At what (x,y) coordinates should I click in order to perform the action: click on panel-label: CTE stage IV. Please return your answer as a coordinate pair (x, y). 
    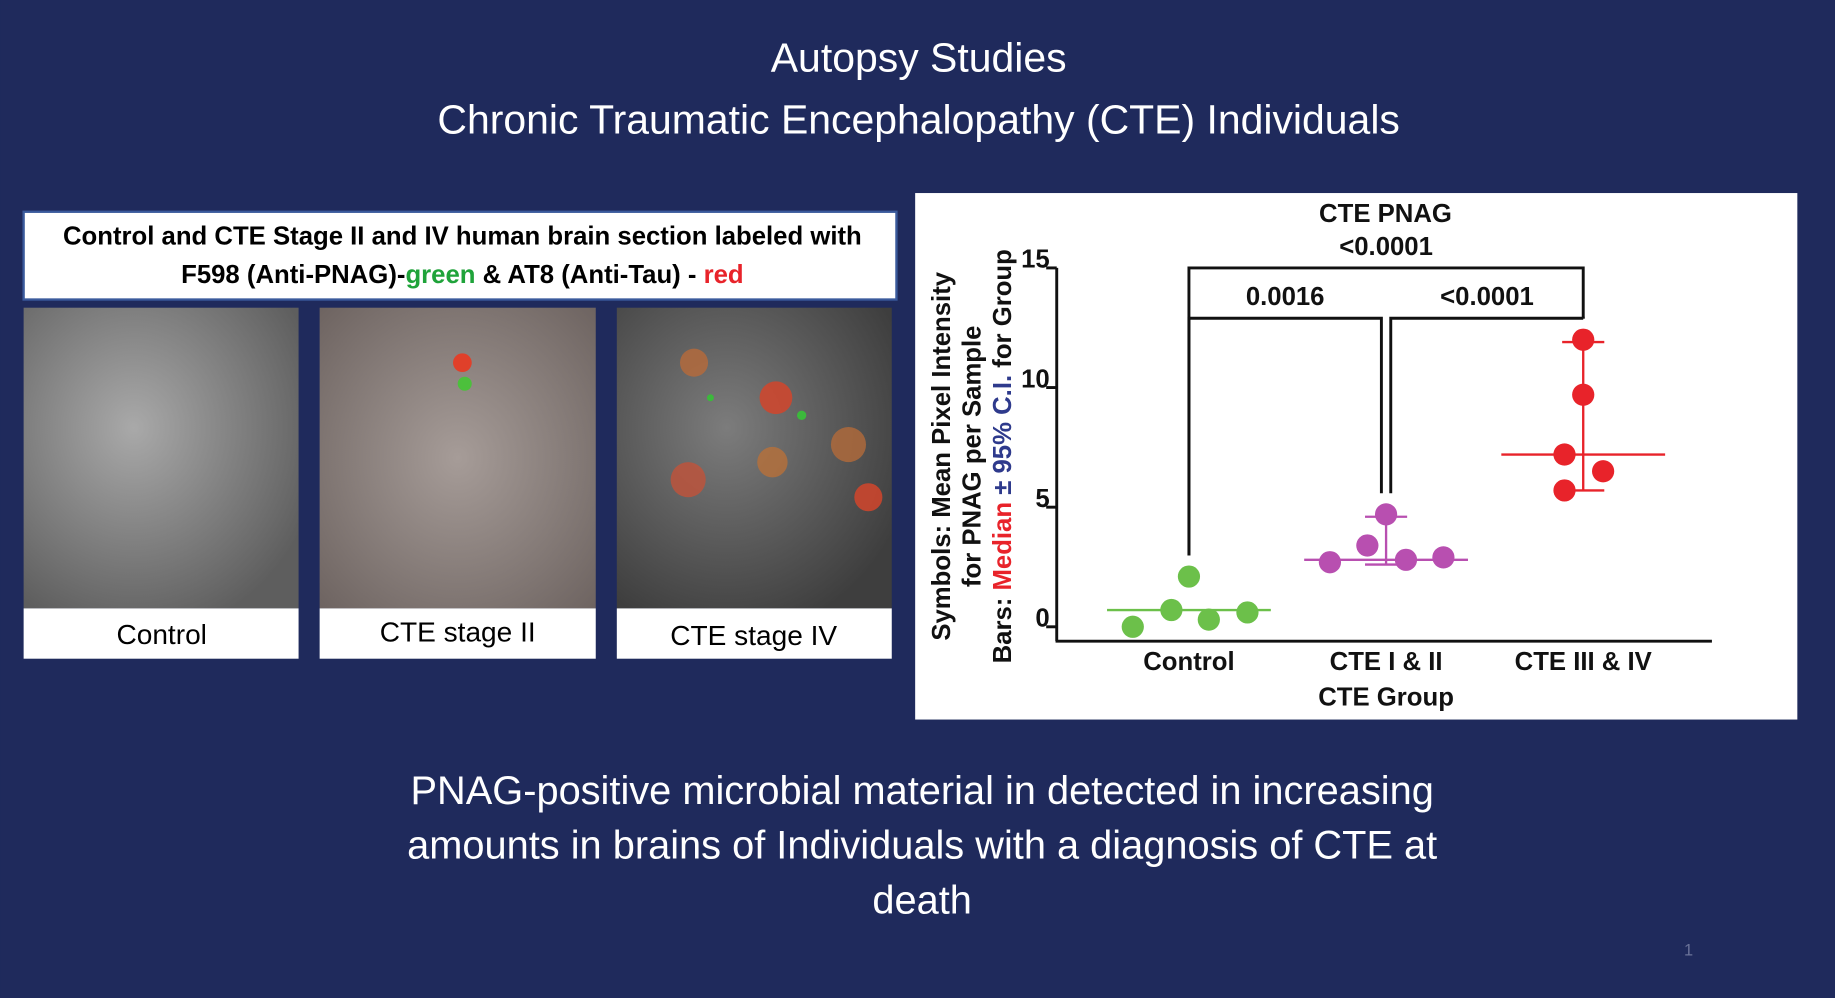
    Looking at the image, I should click on (753, 635).